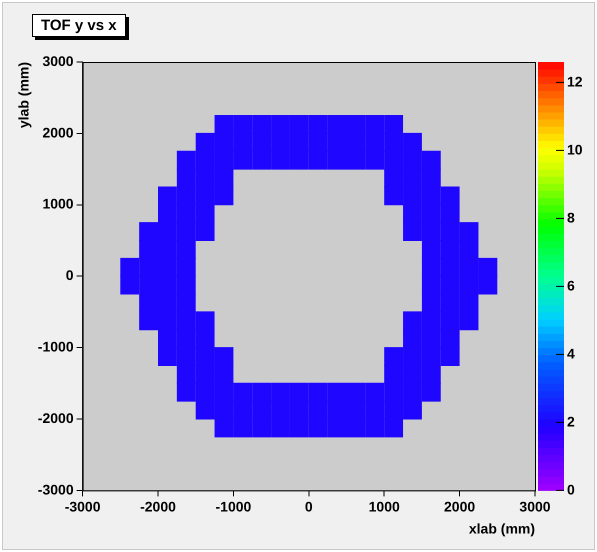  What do you see at coordinates (571, 421) in the screenshot?
I see `color-bar-label: 2` at bounding box center [571, 421].